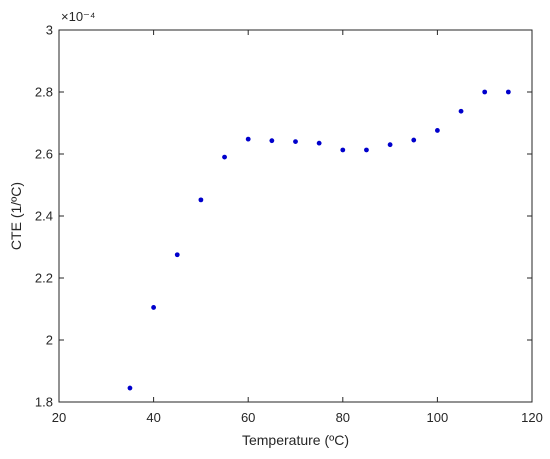 The image size is (550, 459). Describe the element at coordinates (44, 154) in the screenshot. I see `y-tick-label: 2.6` at that location.